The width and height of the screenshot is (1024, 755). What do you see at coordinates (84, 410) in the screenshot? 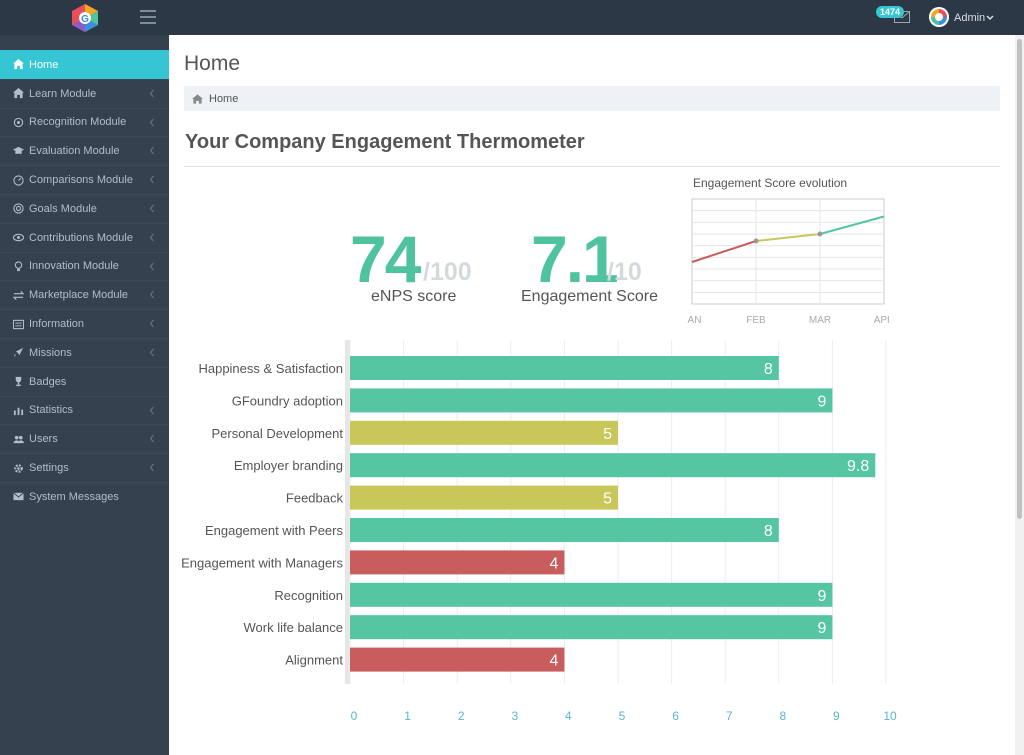
I see `sidebar-item-statistics: Statistics` at bounding box center [84, 410].